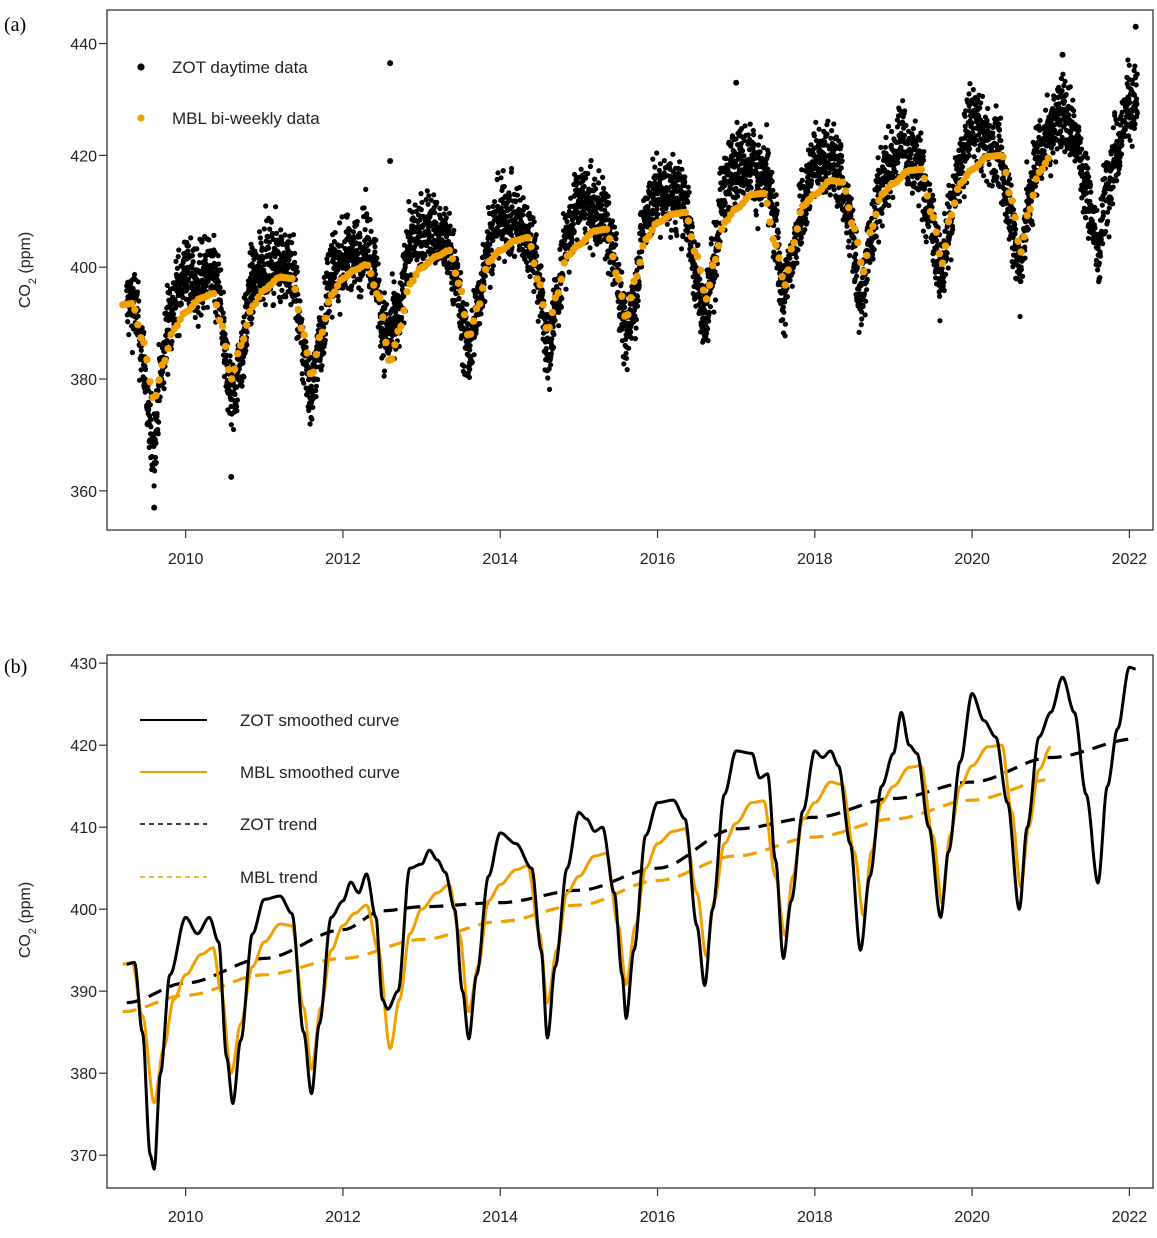  Describe the element at coordinates (658, 559) in the screenshot. I see `panel-a-x-tick-label: 2016` at that location.